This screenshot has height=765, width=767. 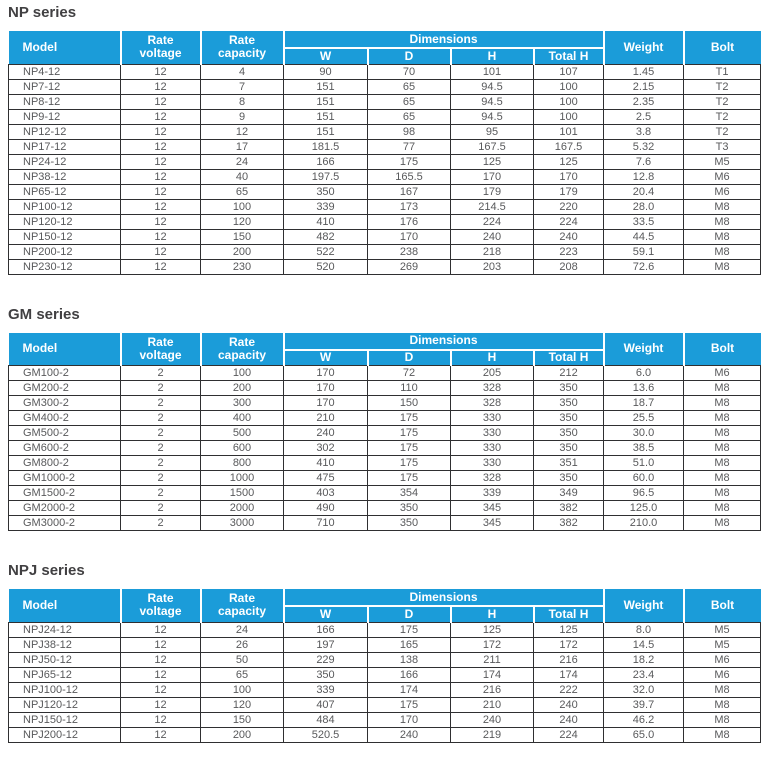 I want to click on cell-h: 328, so click(x=492, y=388).